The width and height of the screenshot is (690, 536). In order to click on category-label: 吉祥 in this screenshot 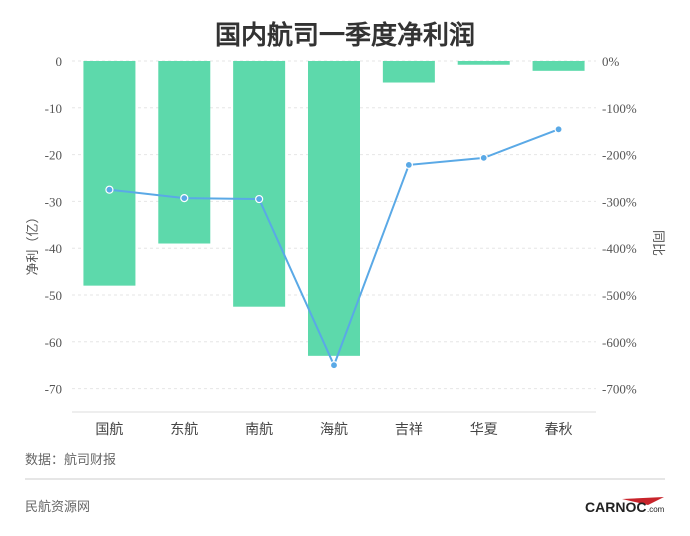, I will do `click(409, 430)`.